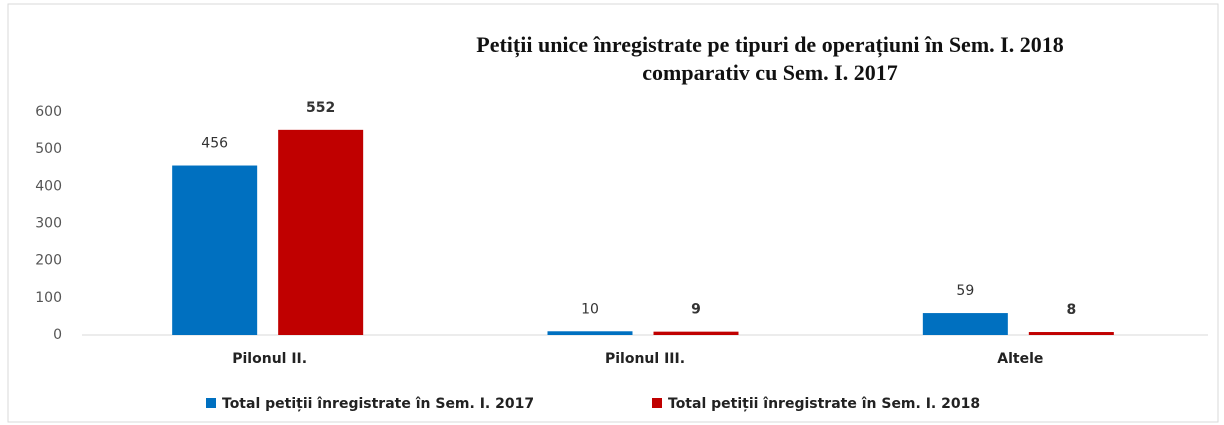 The image size is (1224, 425). What do you see at coordinates (48, 149) in the screenshot?
I see `y-tick-label: 500` at bounding box center [48, 149].